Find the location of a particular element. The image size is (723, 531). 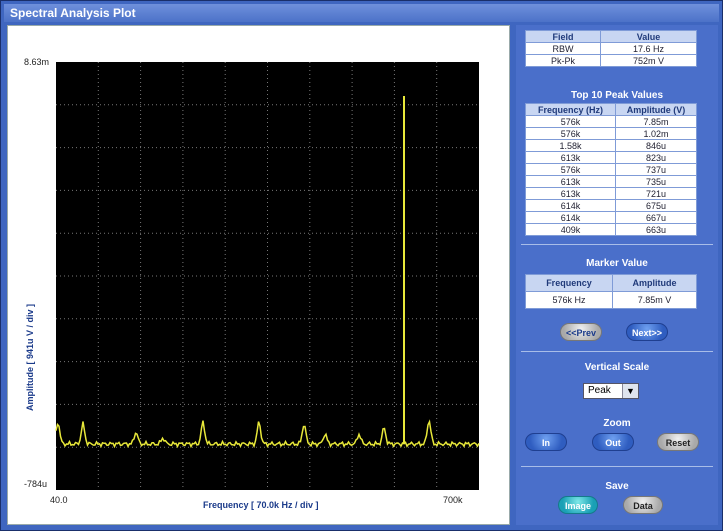

peak-amplitude-cell: 823u is located at coordinates (656, 157).